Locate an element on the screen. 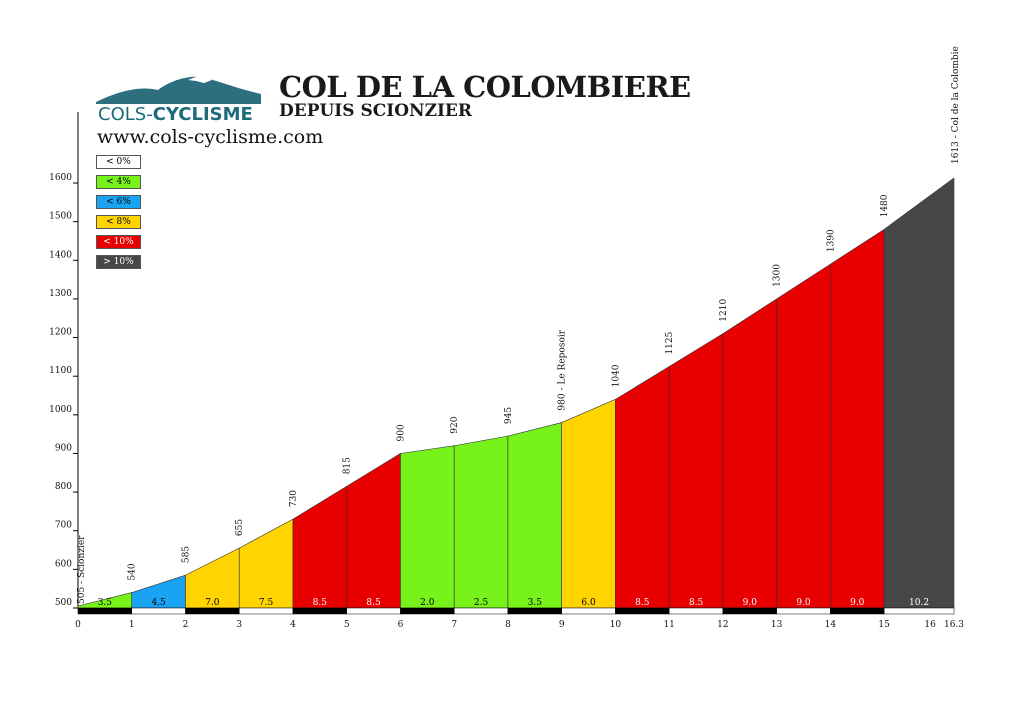  legend-item: < 4% is located at coordinates (118, 182).